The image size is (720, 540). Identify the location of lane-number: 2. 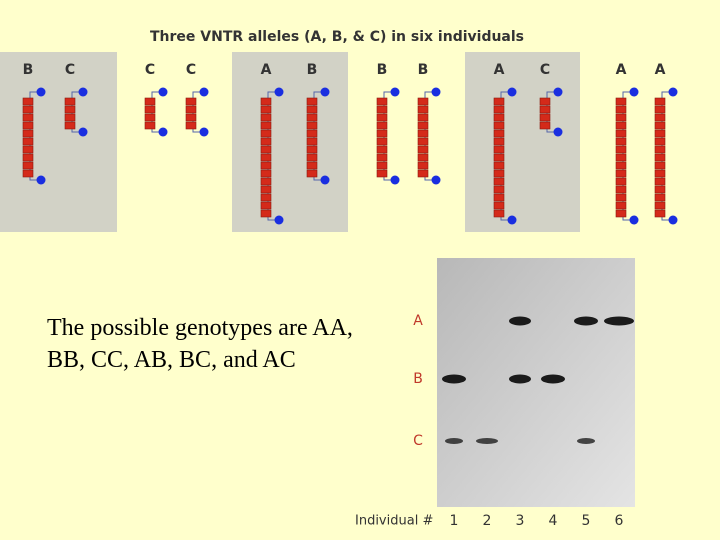
(487, 521).